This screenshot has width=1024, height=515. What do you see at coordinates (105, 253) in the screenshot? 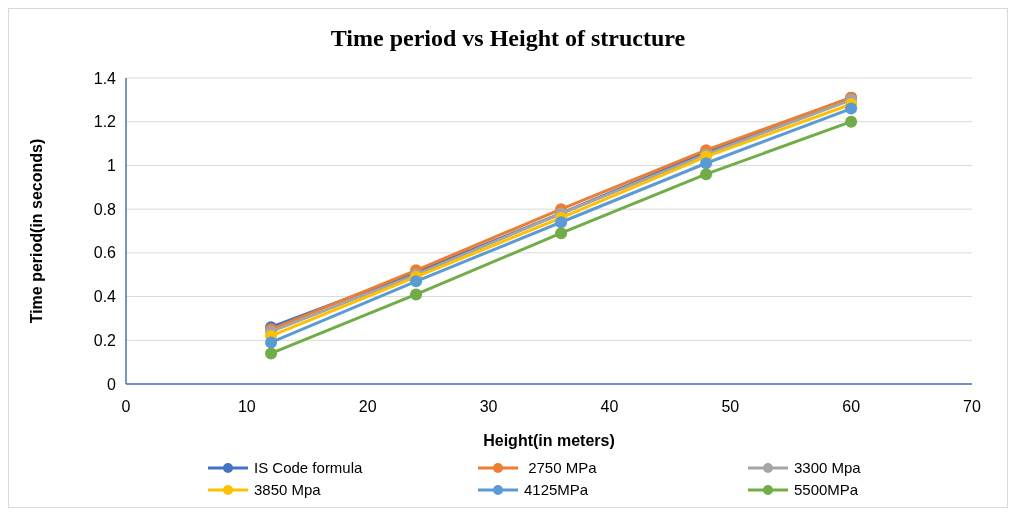
I see `y-tick-label: 0.6` at bounding box center [105, 253].